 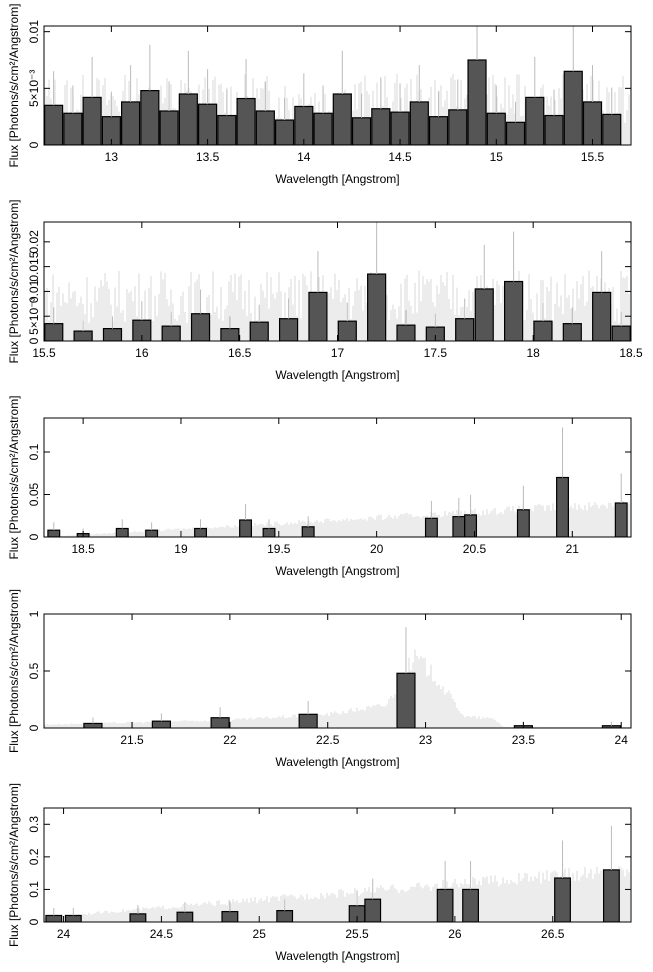 What do you see at coordinates (279, 549) in the screenshot?
I see `x-tick-label: 19.5` at bounding box center [279, 549].